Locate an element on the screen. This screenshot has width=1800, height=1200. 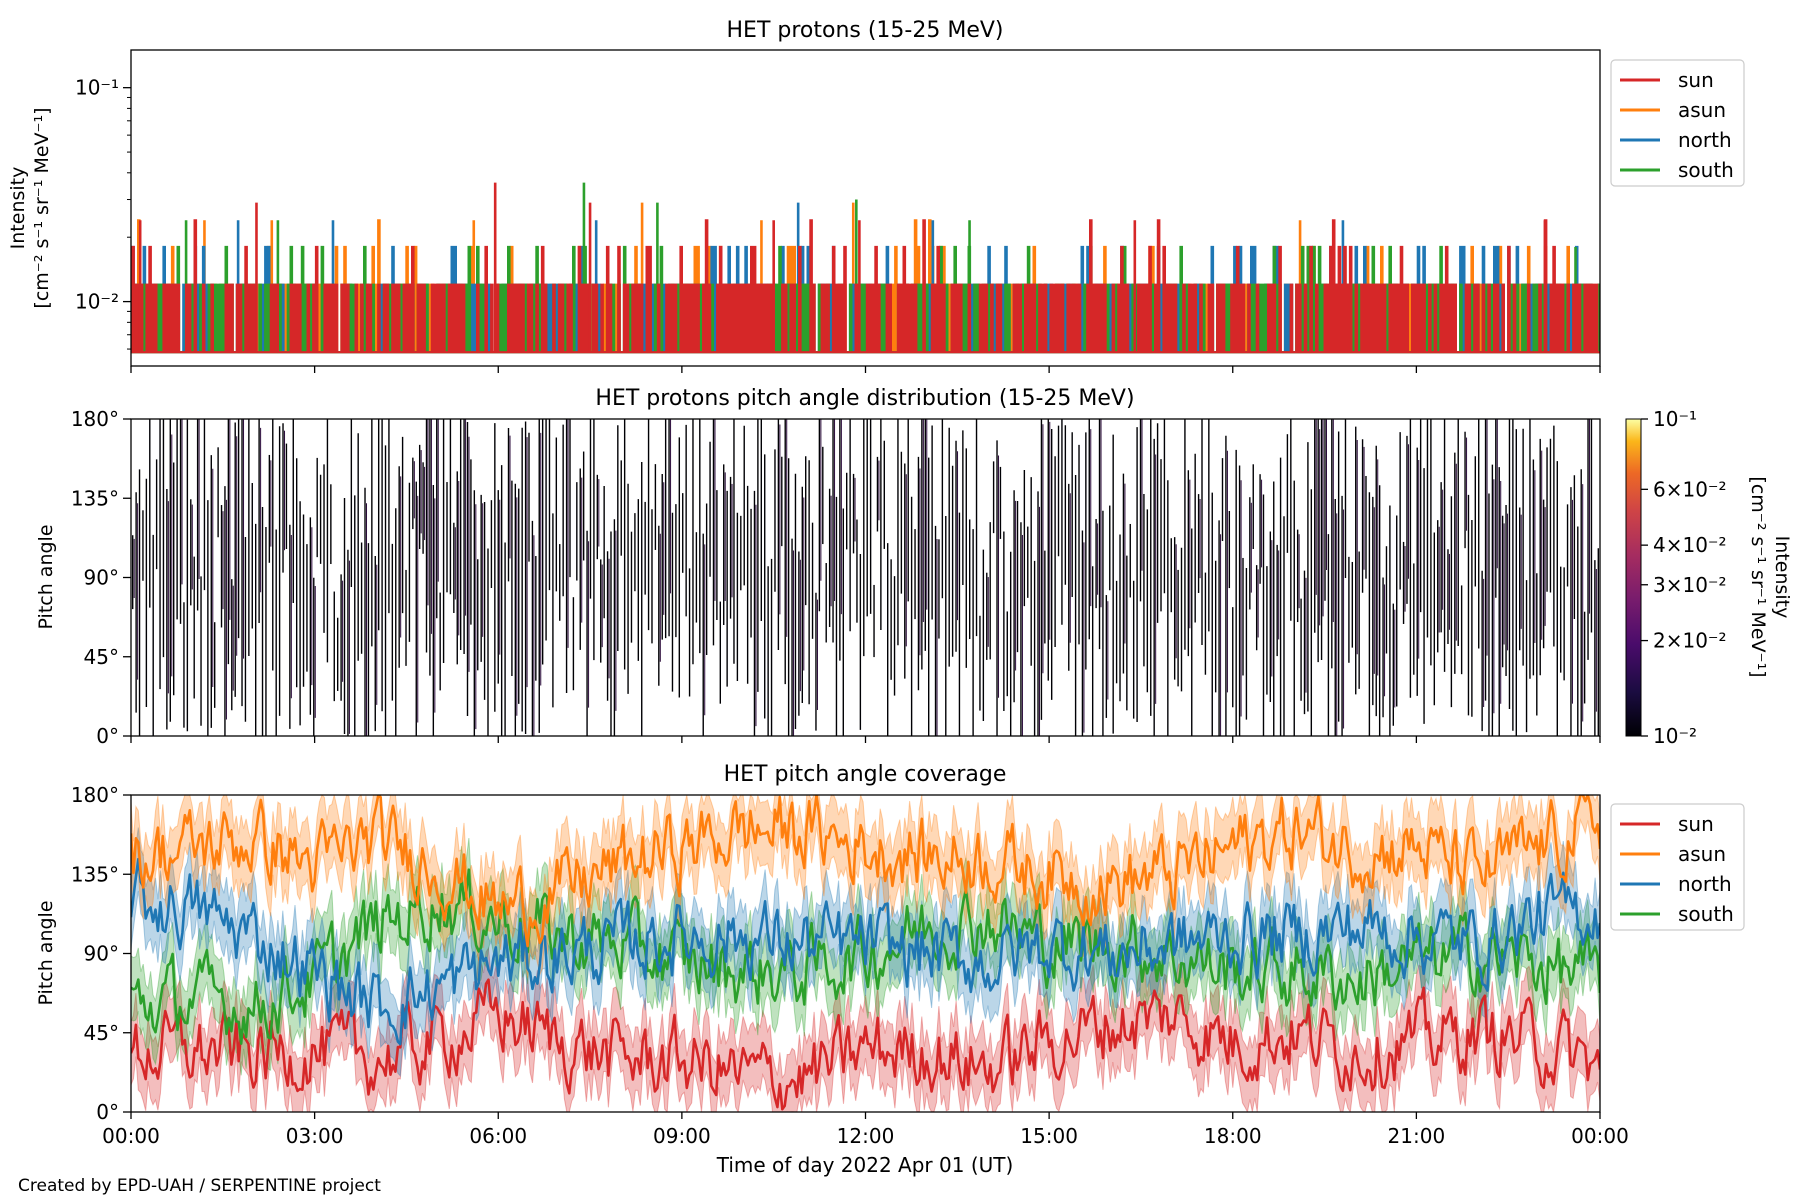
panel3-ytick-label: 90° is located at coordinates (101, 954).